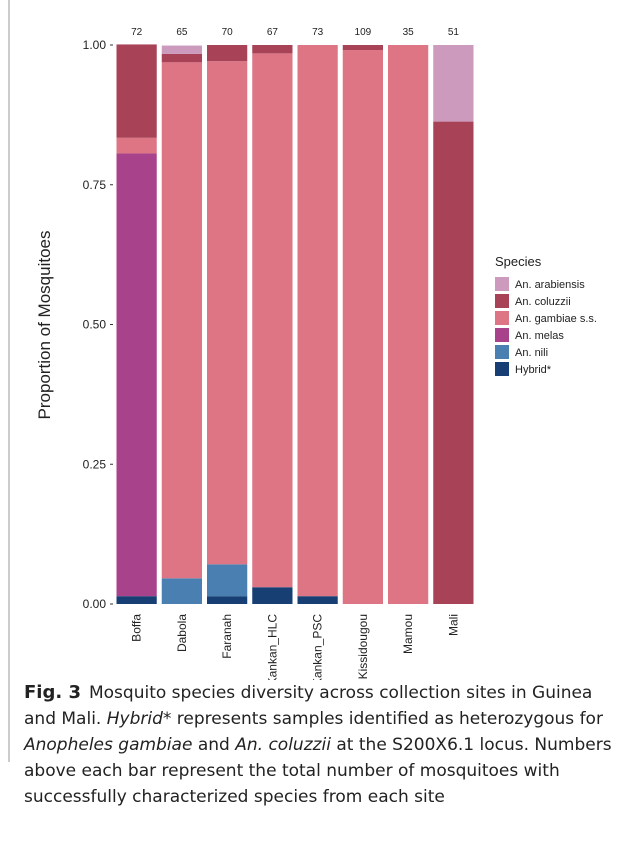  What do you see at coordinates (543, 302) in the screenshot?
I see `legend-label: An. coluzzii` at bounding box center [543, 302].